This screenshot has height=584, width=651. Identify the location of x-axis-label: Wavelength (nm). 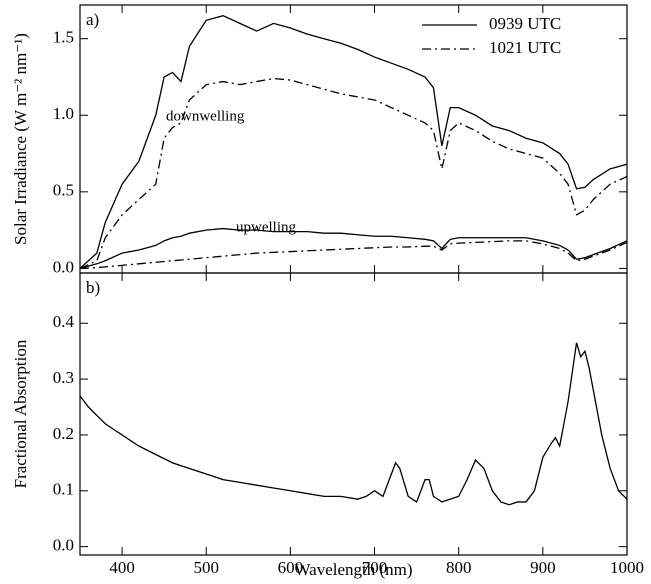
(353, 569).